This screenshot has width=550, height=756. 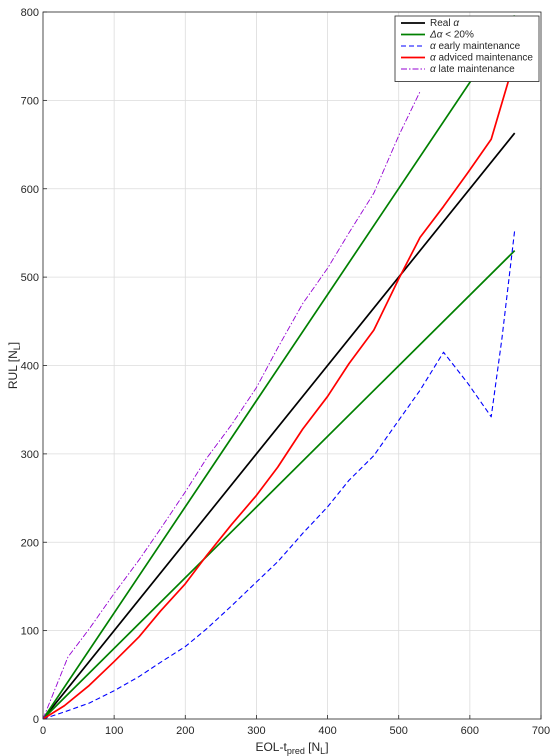 What do you see at coordinates (433, 69) in the screenshot?
I see `legend-entry-4-part-0: α` at bounding box center [433, 69].